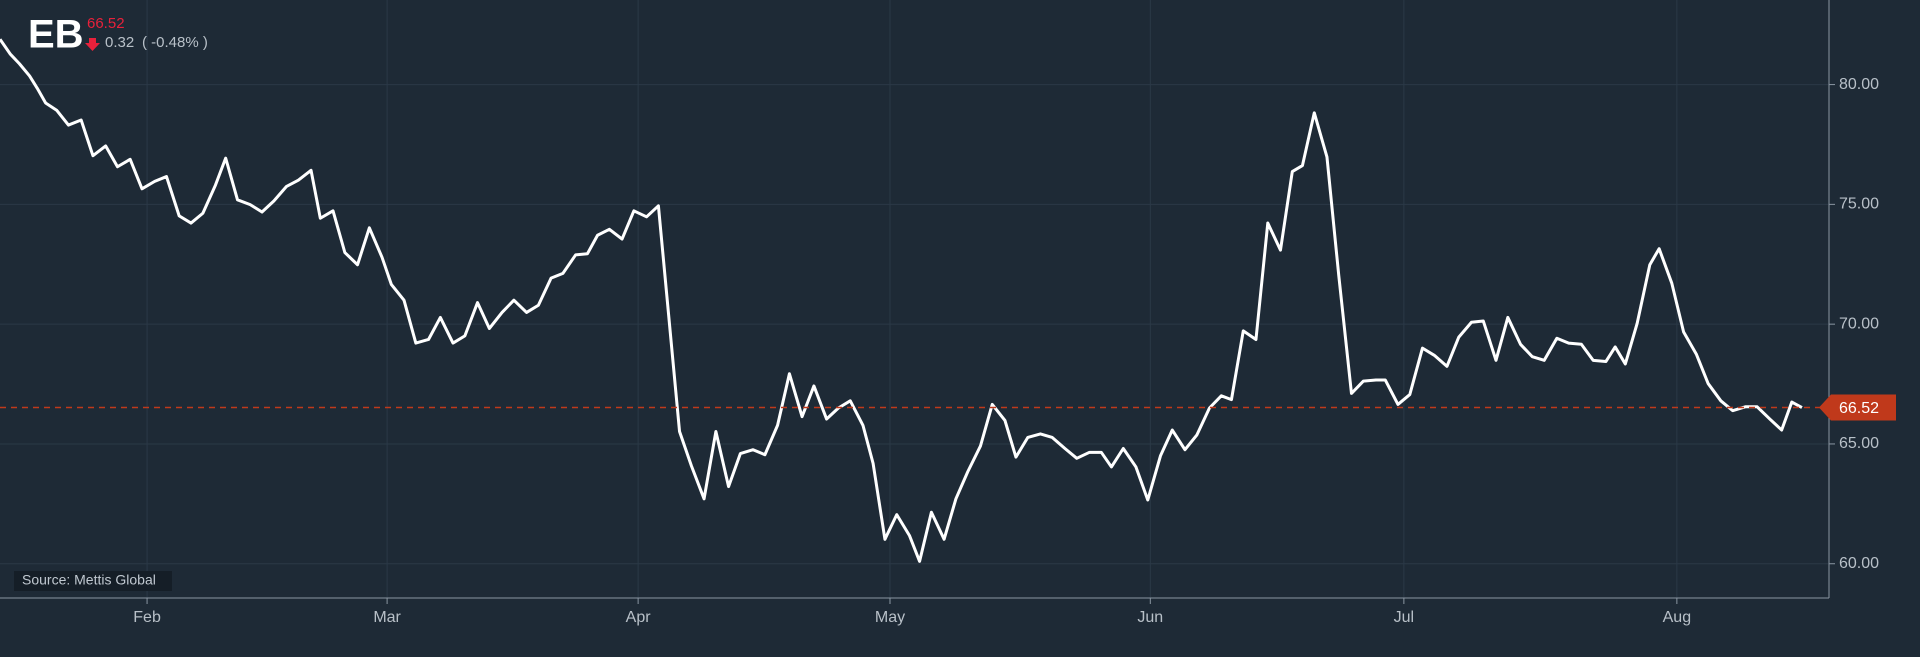 The width and height of the screenshot is (1920, 657). I want to click on x-tick-label: Mar, so click(387, 617).